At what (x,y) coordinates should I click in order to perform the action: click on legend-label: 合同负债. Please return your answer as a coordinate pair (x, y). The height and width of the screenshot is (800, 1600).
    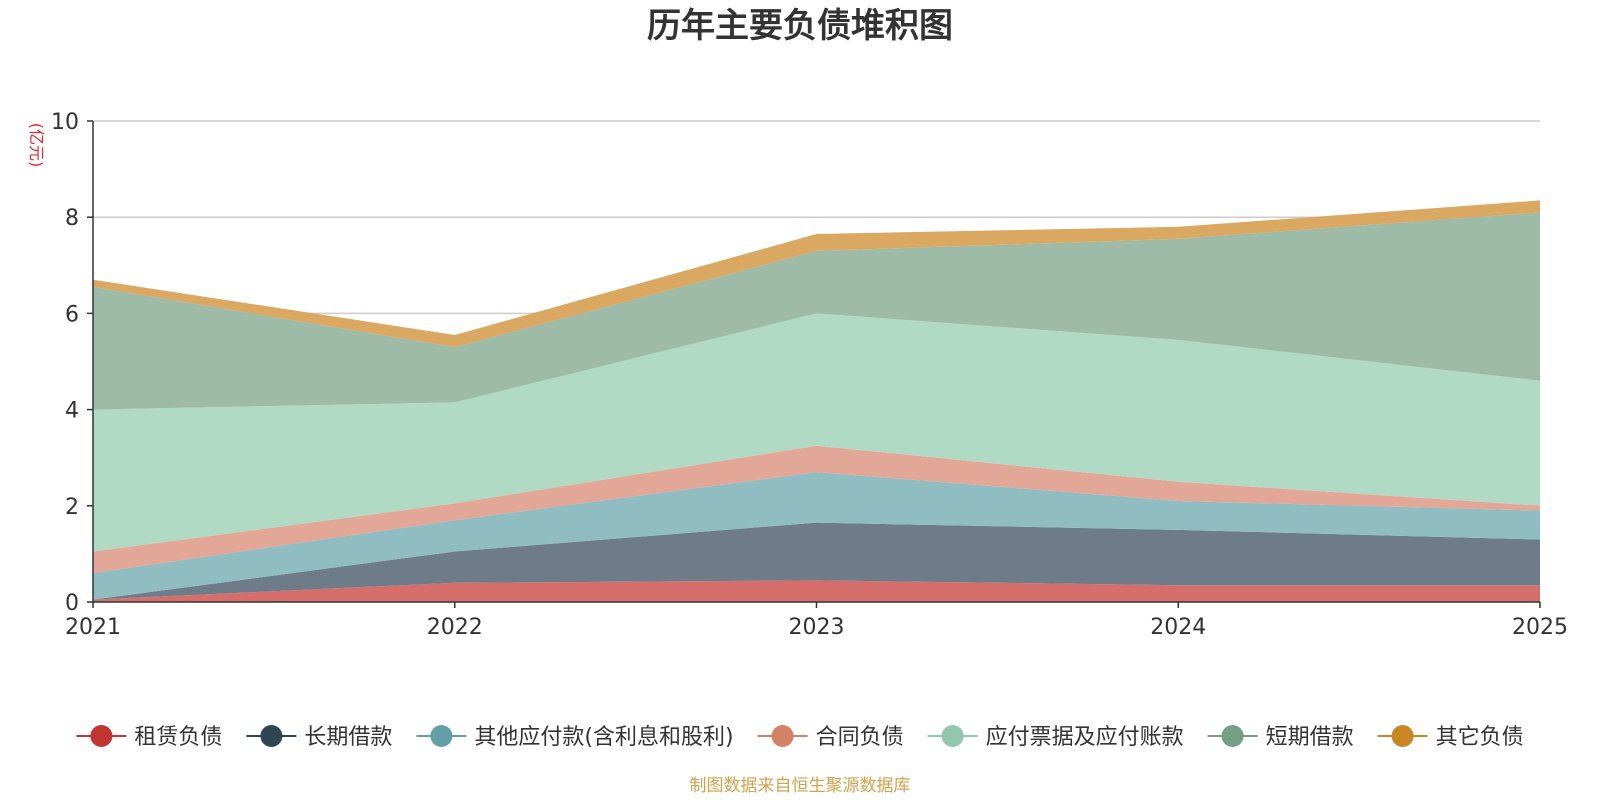
    Looking at the image, I should click on (860, 737).